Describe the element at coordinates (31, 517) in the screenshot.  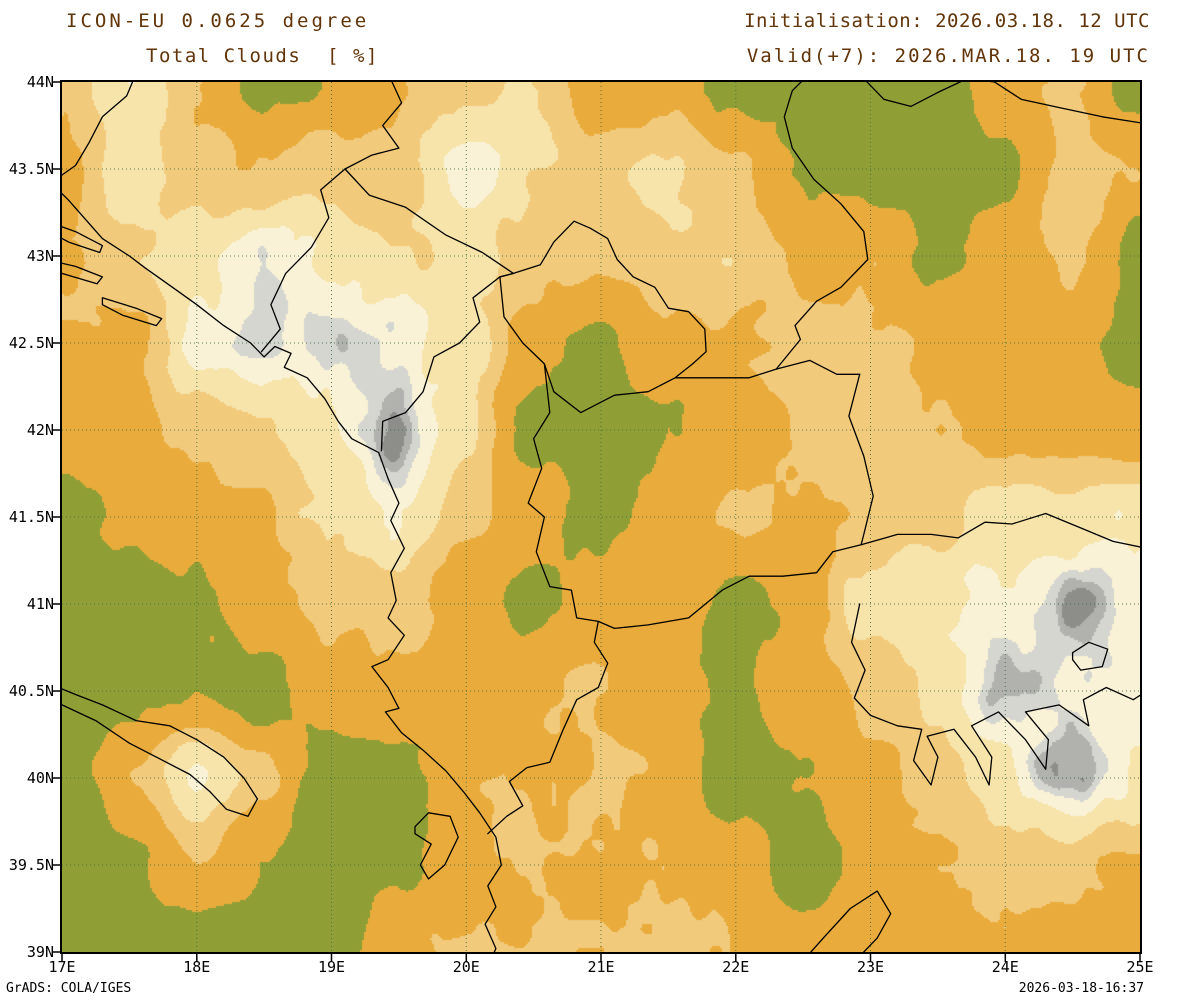
I see `lat-tick-label: 41.5N` at that location.